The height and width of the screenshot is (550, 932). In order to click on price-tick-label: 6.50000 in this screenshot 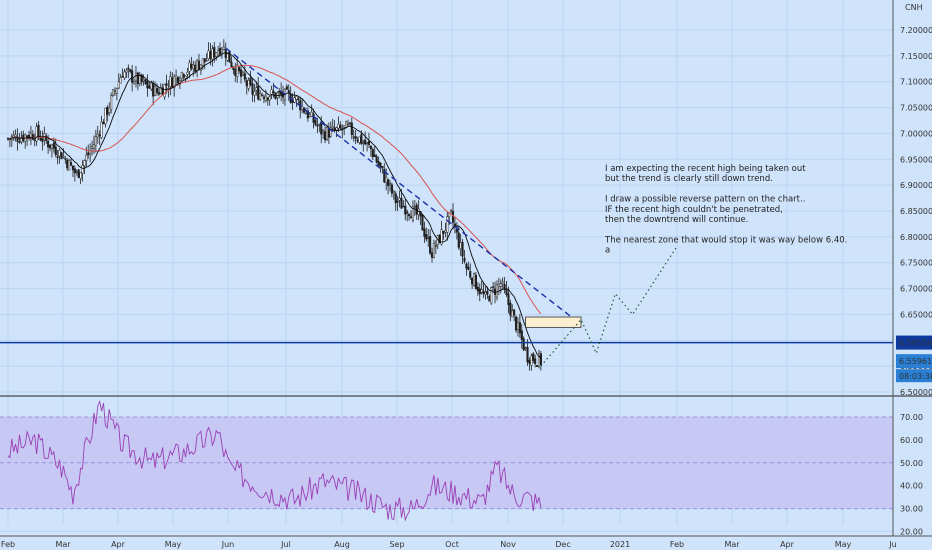, I will do `click(916, 392)`.